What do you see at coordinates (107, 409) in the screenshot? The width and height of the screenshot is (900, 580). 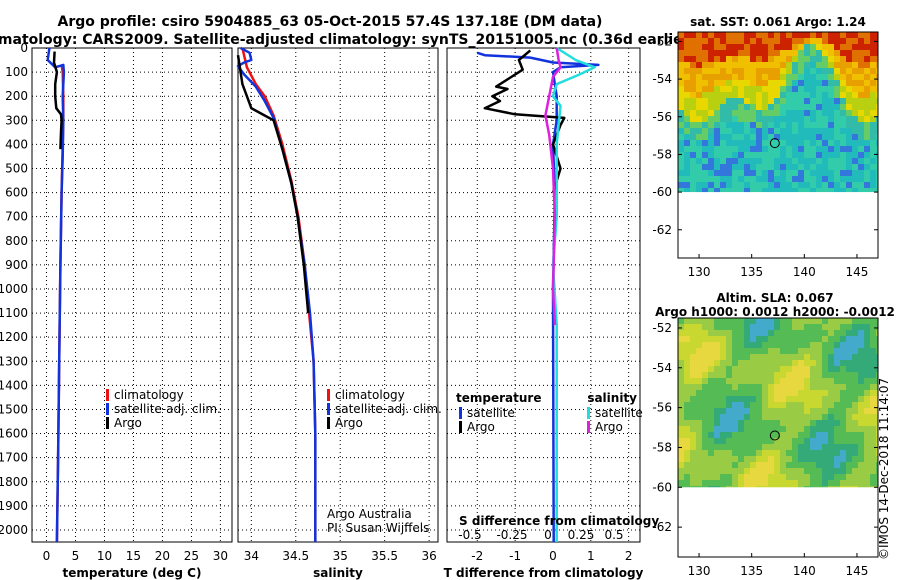 I see `legend-swatch` at bounding box center [107, 409].